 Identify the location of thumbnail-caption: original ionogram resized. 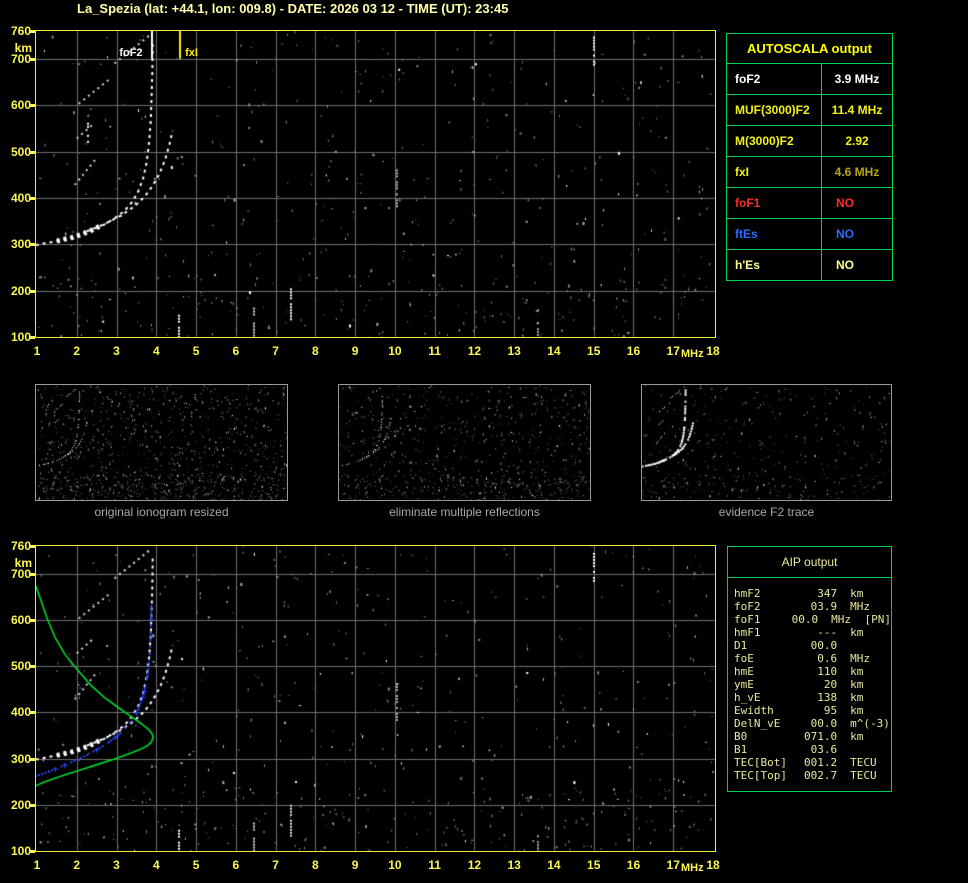
(161, 512).